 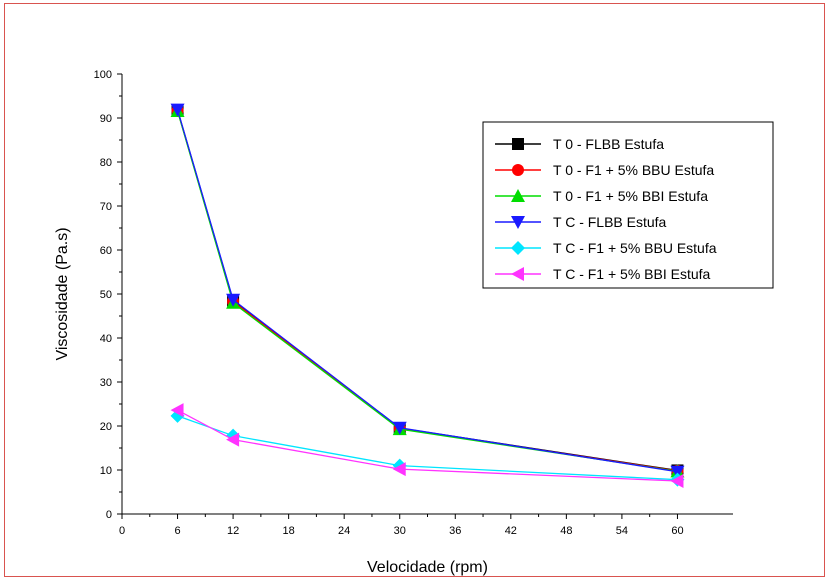 I want to click on legend-item: T C - F1 + 5% BBI Estufa, so click(x=603, y=274).